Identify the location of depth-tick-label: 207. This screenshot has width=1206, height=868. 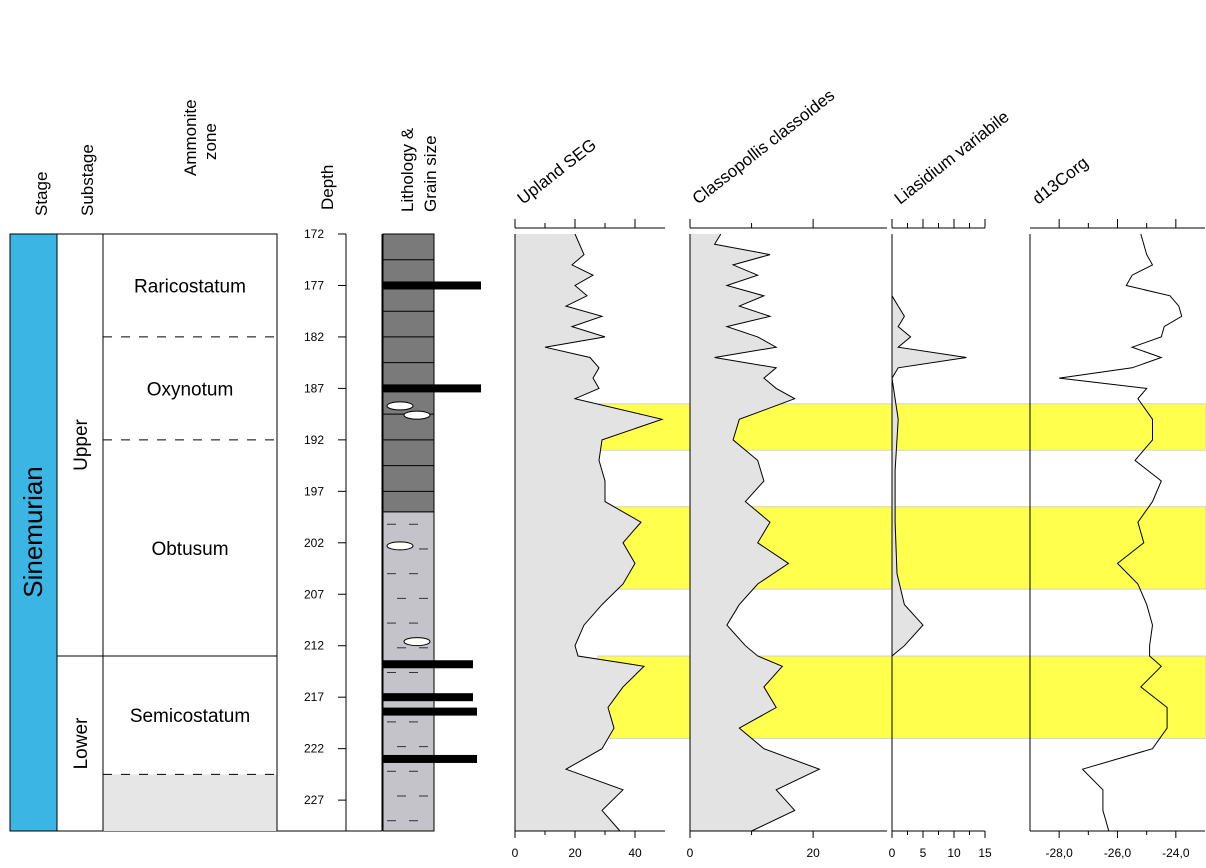
(314, 594).